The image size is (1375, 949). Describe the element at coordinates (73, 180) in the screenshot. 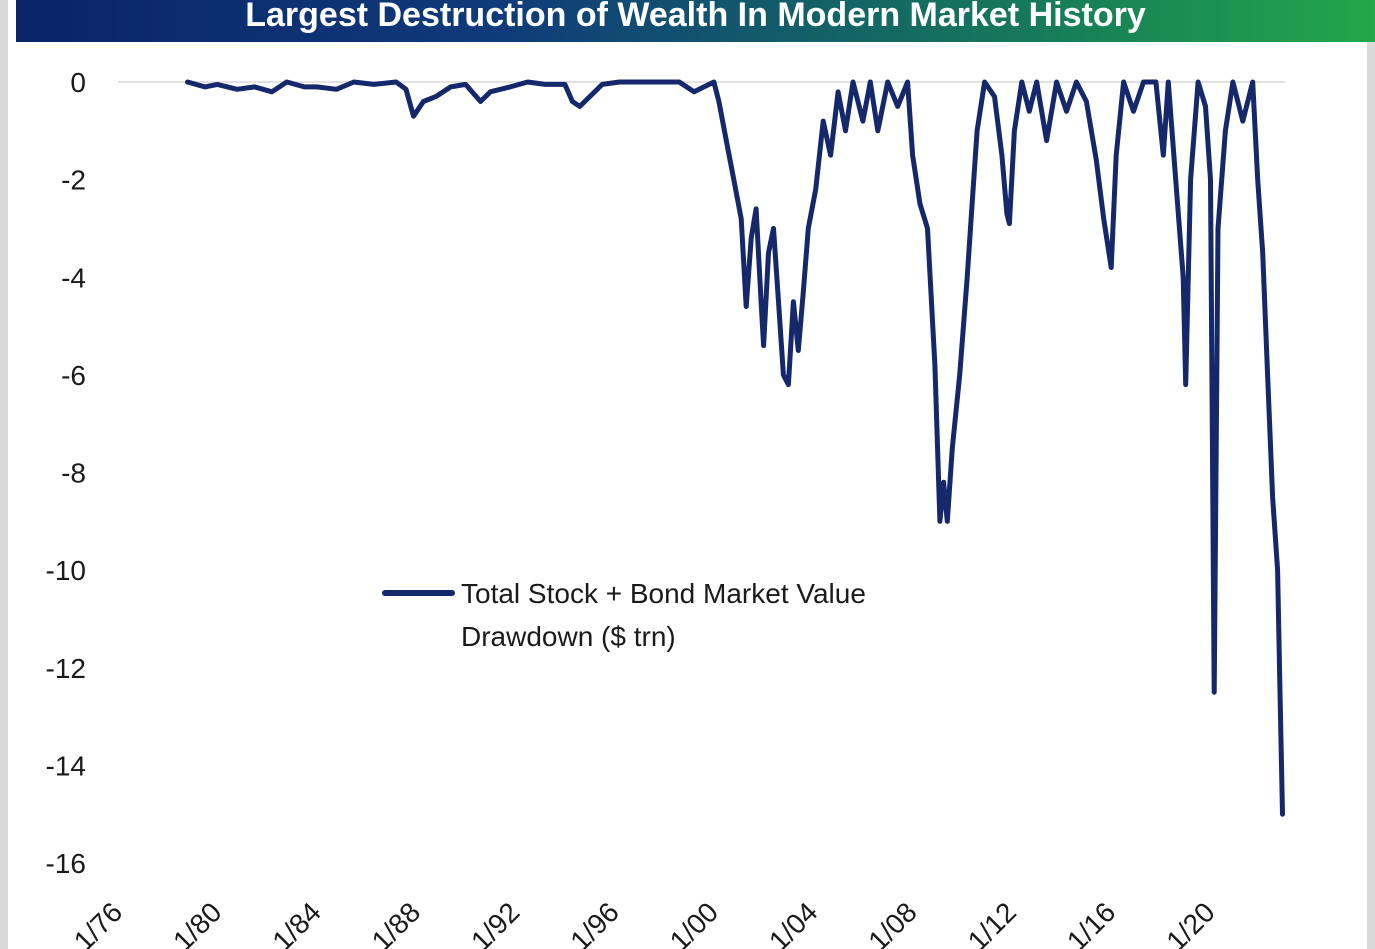

I see `y-tick-label: -2` at that location.